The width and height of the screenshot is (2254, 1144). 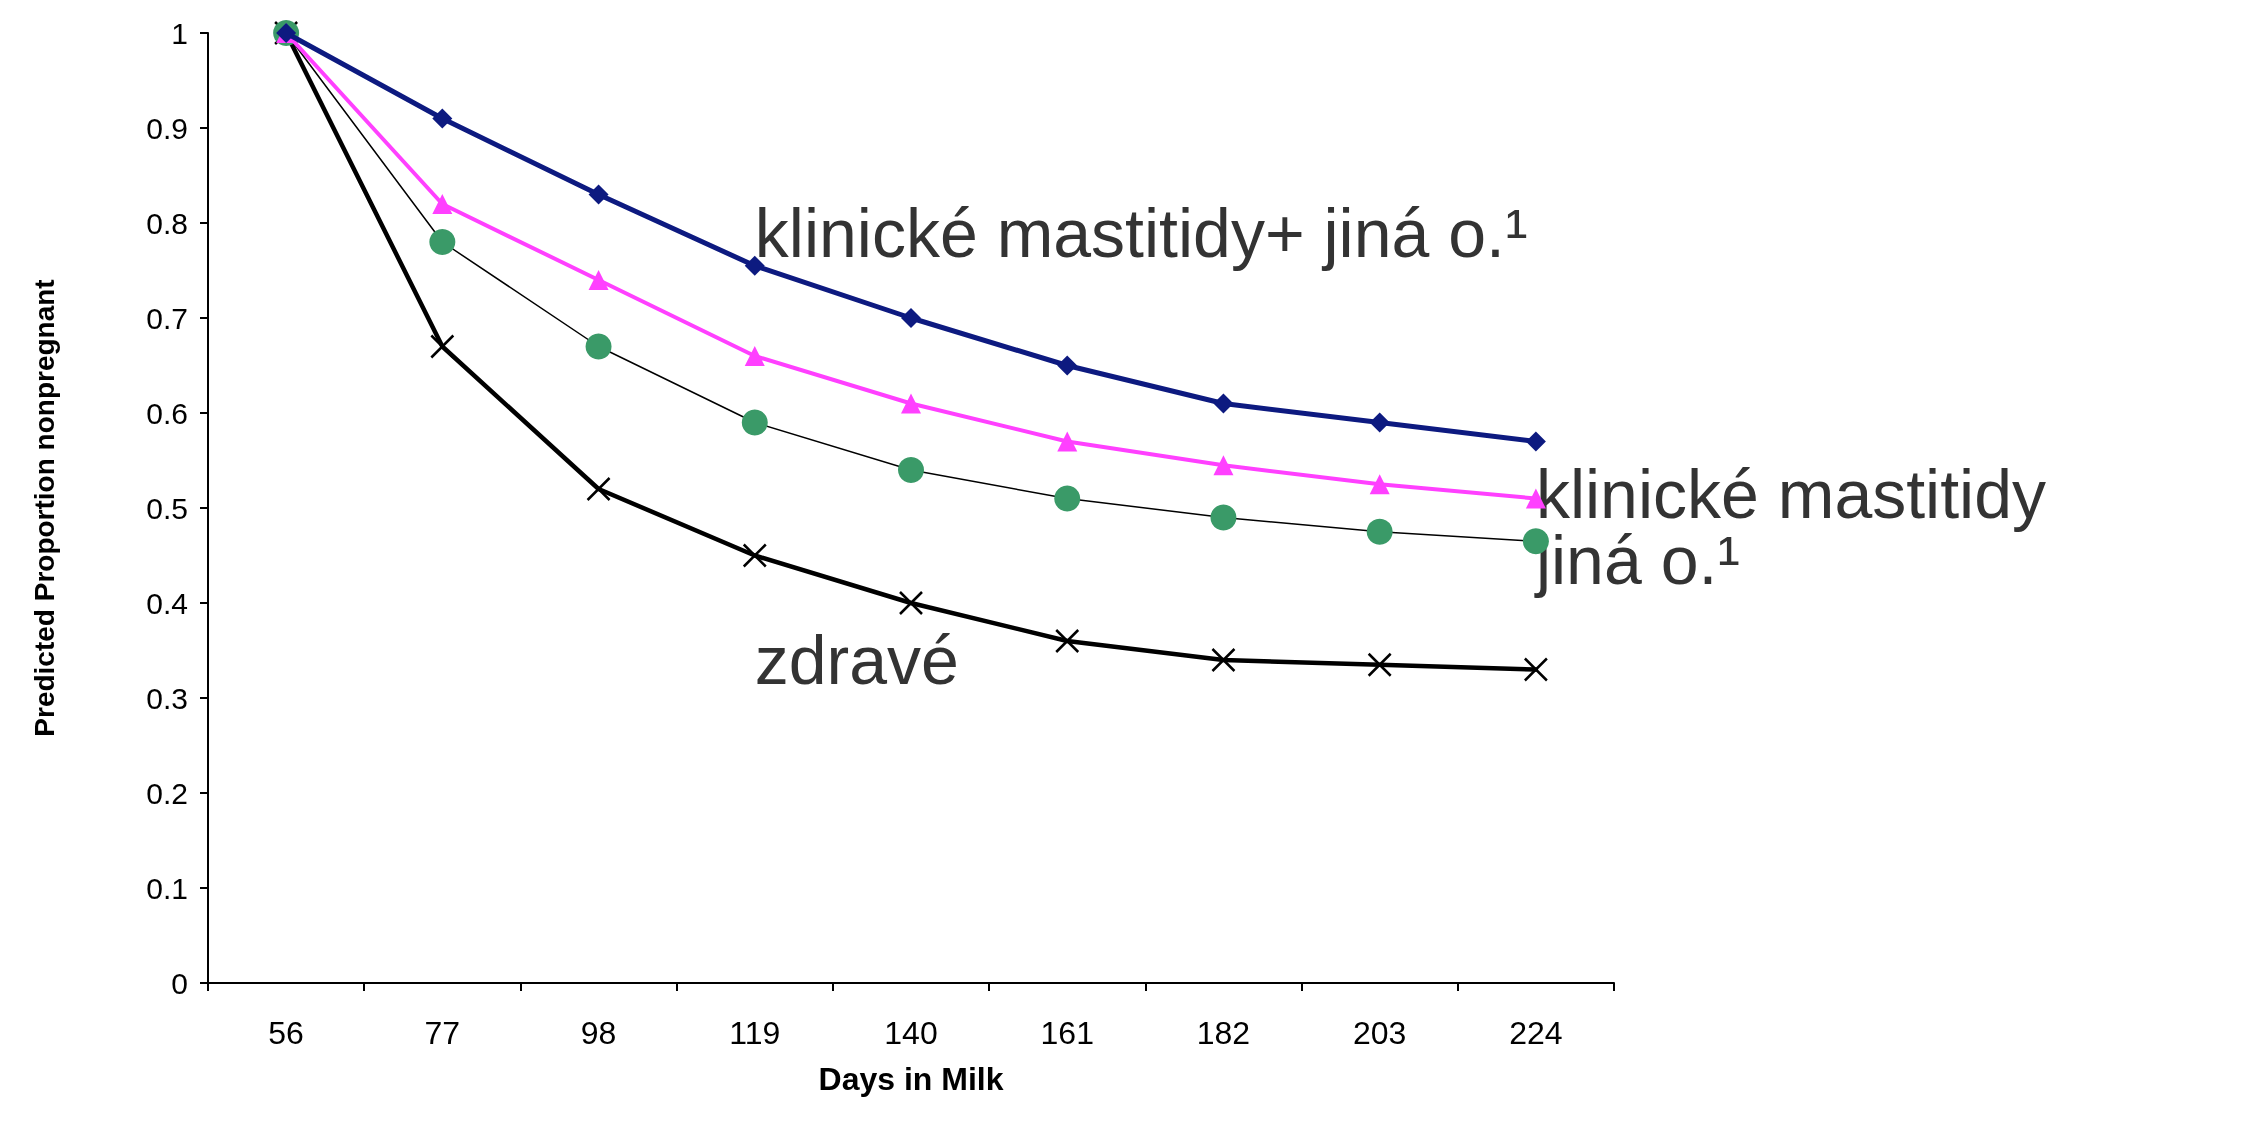 What do you see at coordinates (167, 603) in the screenshot?
I see `y-tick-label: 0.4` at bounding box center [167, 603].